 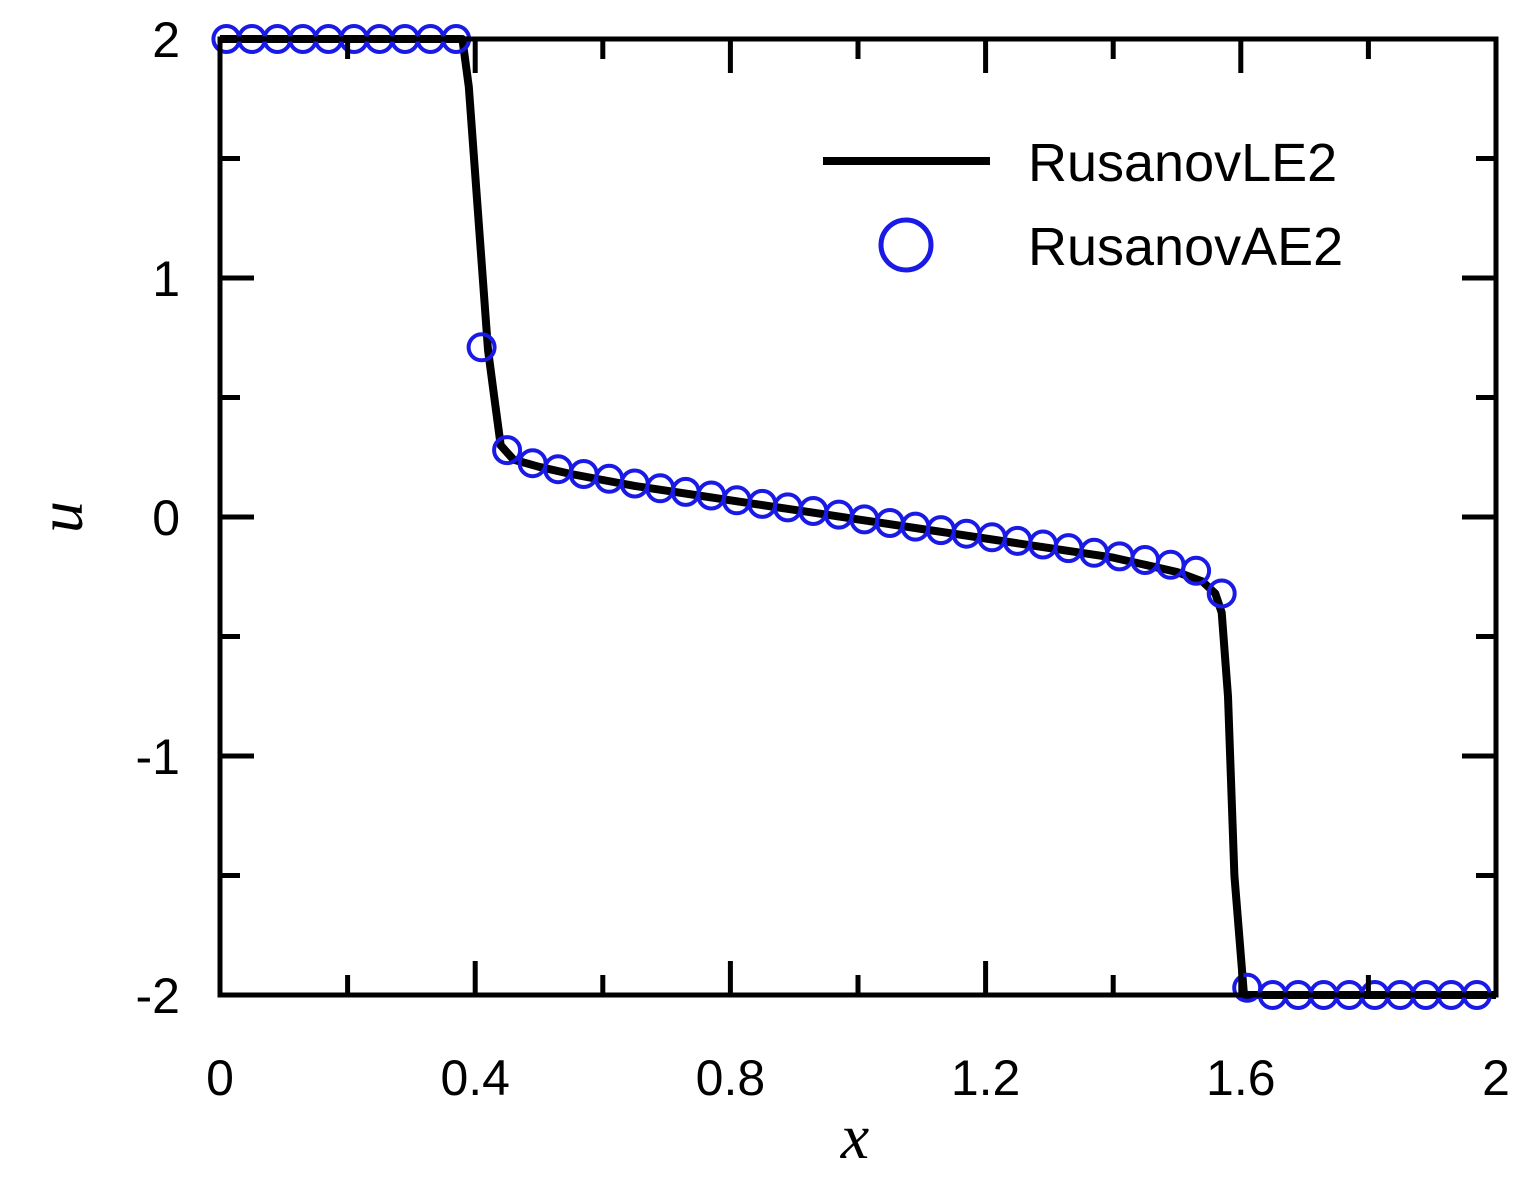 I want to click on y-tick-label: -2, so click(x=158, y=996).